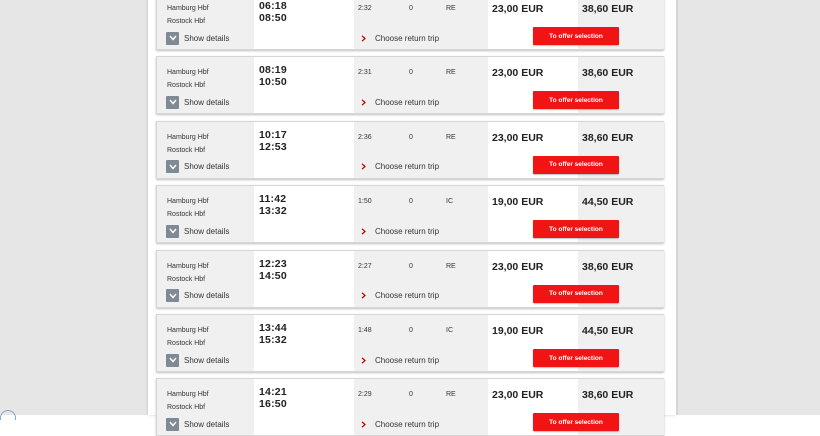 The height and width of the screenshot is (436, 820). Describe the element at coordinates (365, 266) in the screenshot. I see `duration: 2:27` at that location.